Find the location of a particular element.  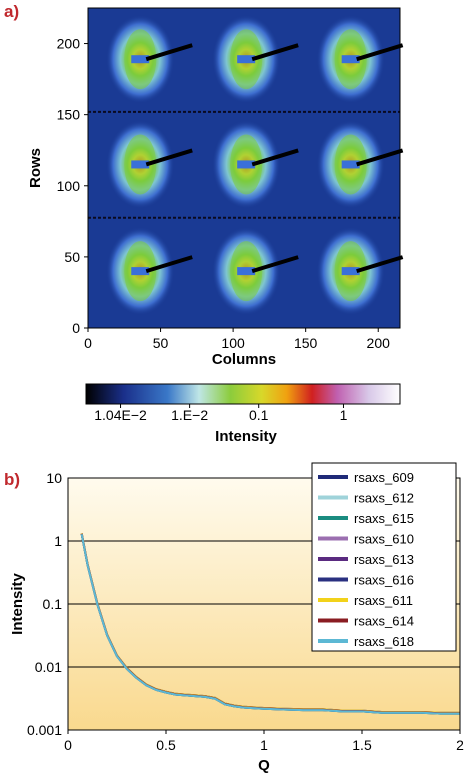

y-tick-label: 0.01 is located at coordinates (48, 667).